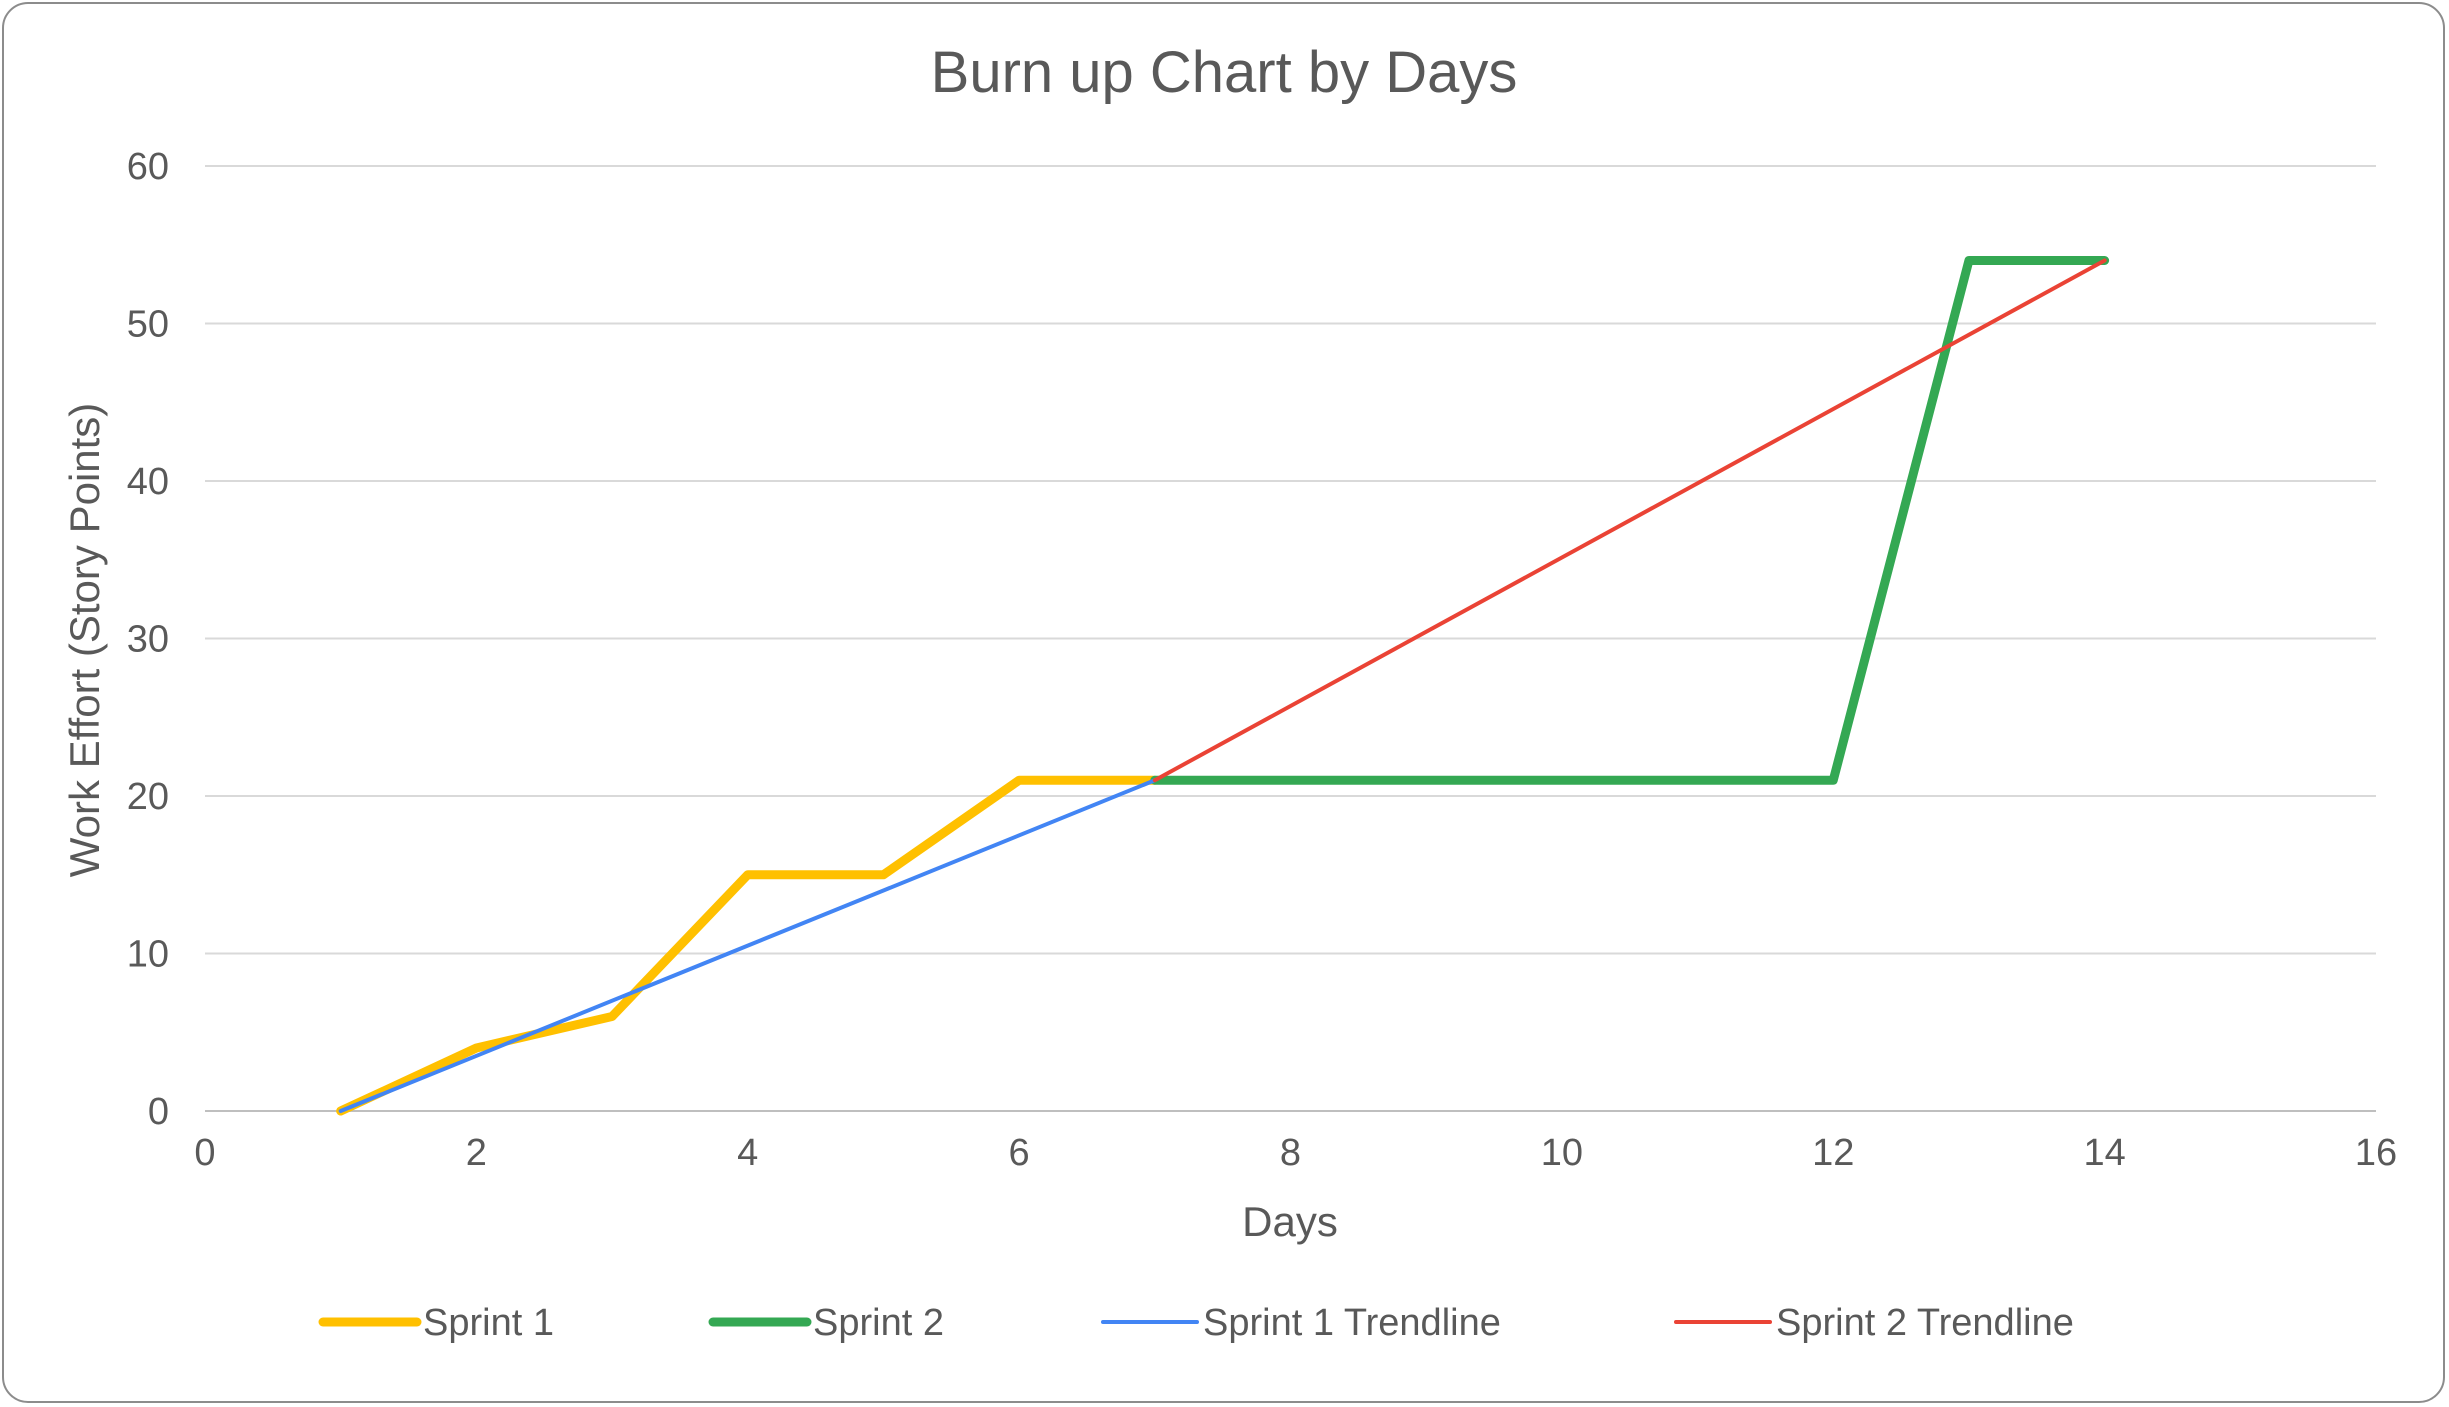 Image resolution: width=2449 pixels, height=1407 pixels. I want to click on legend-item-sprint-1: Sprint 1, so click(436, 1323).